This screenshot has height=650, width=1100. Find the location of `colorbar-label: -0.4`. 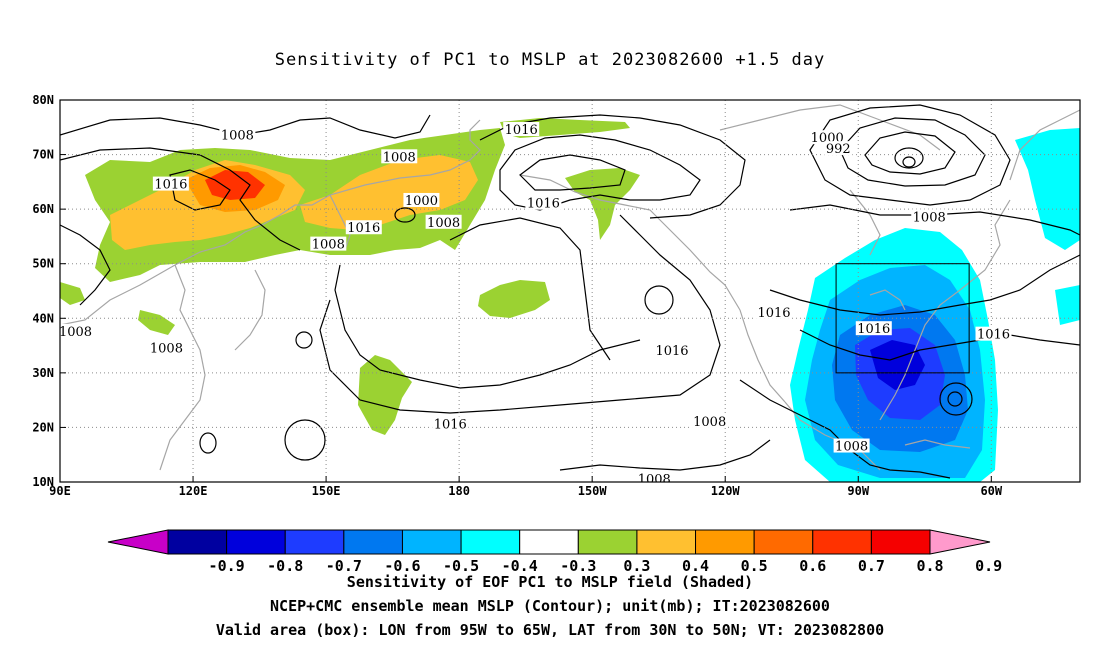

colorbar-label: -0.4 is located at coordinates (520, 566).